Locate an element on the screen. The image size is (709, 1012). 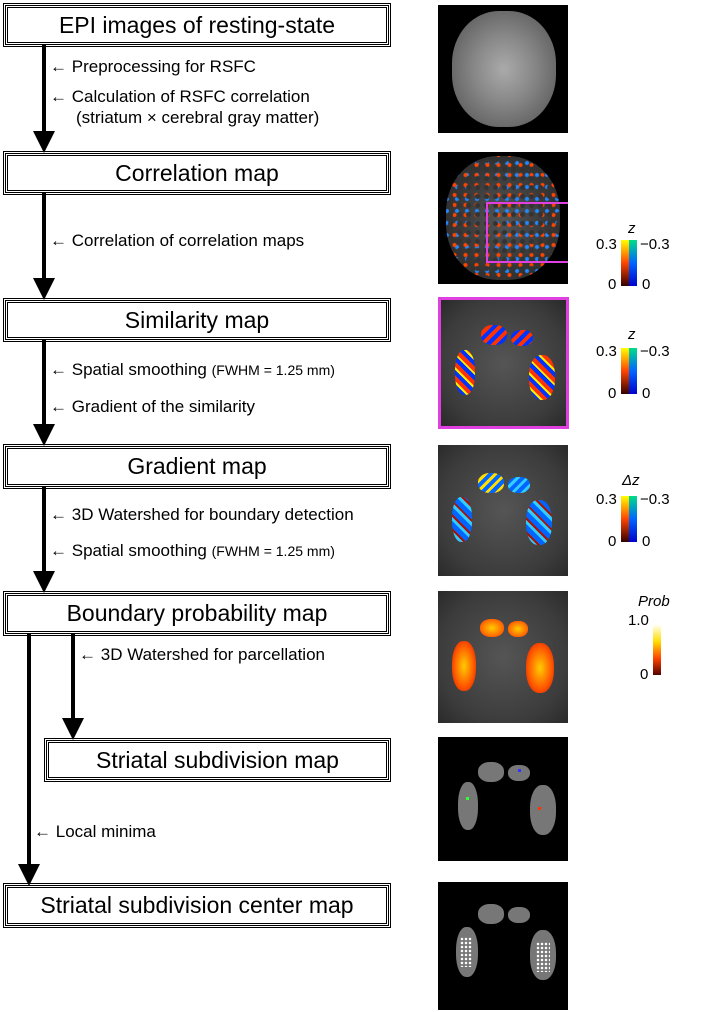
step-text: Gradient of the similarity is located at coordinates (163, 406).